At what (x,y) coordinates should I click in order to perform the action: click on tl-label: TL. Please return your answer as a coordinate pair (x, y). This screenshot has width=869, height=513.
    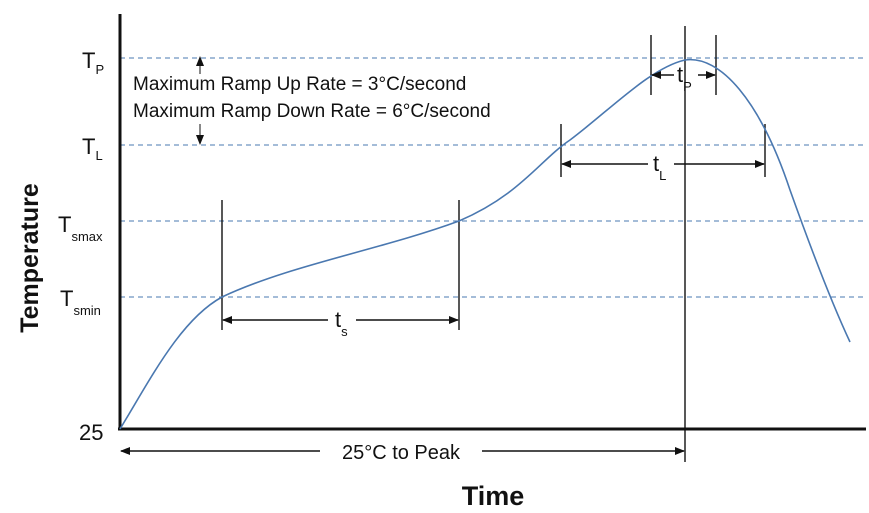
    Looking at the image, I should click on (92, 148).